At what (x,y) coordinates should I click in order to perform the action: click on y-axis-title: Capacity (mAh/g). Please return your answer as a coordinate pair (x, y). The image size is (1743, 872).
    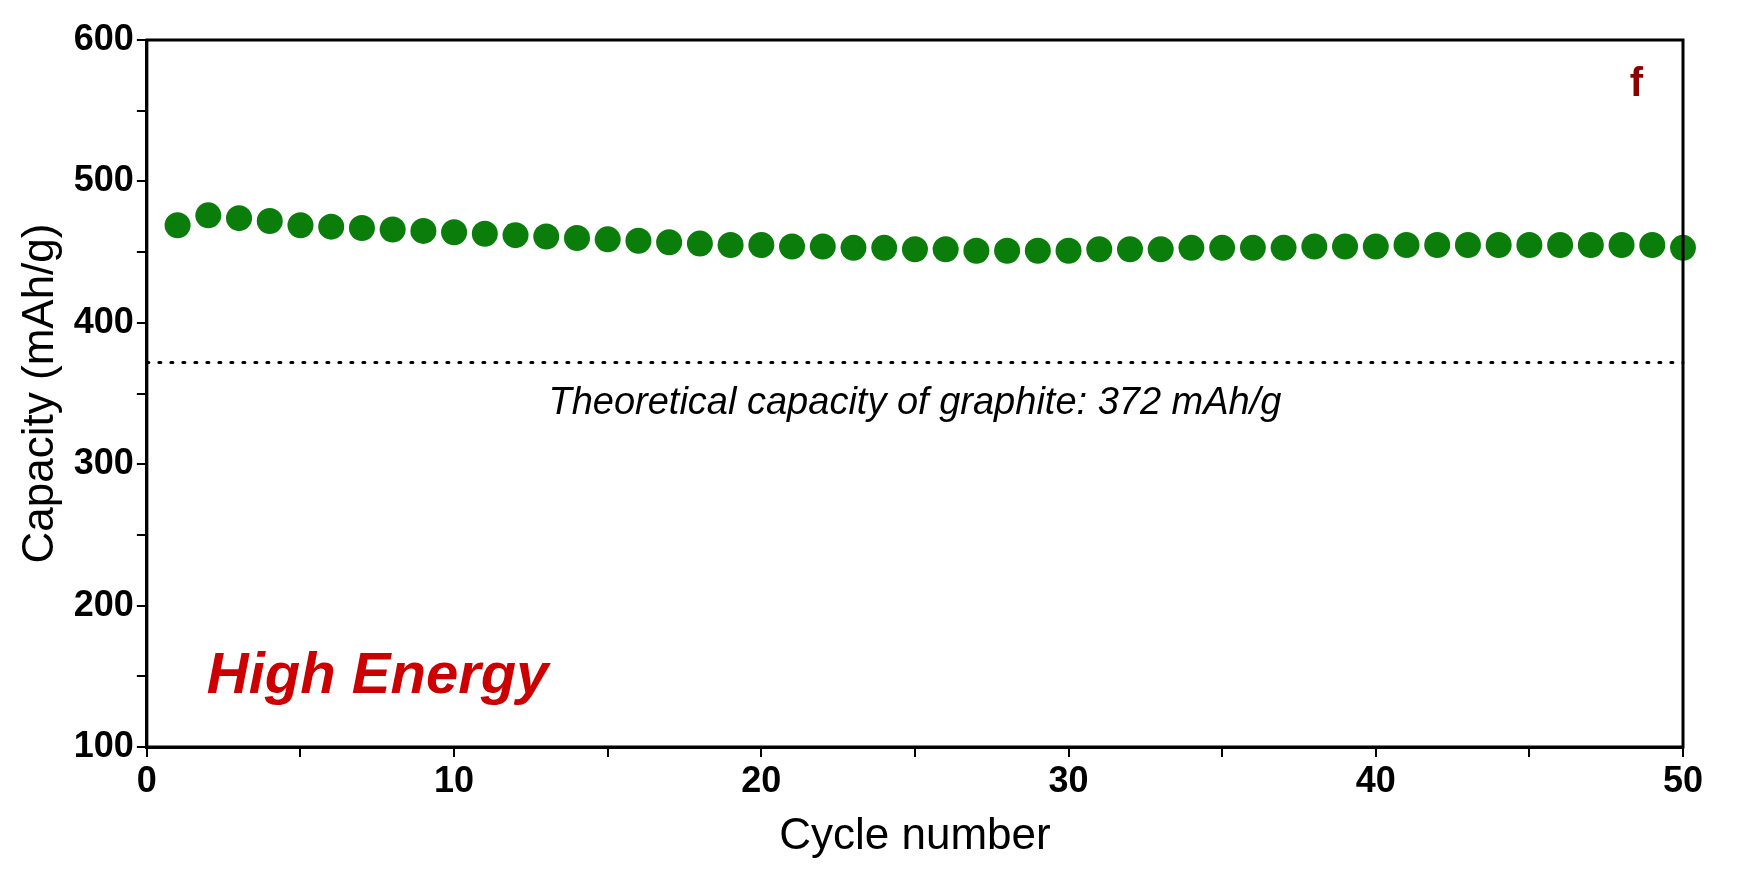
    Looking at the image, I should click on (37, 393).